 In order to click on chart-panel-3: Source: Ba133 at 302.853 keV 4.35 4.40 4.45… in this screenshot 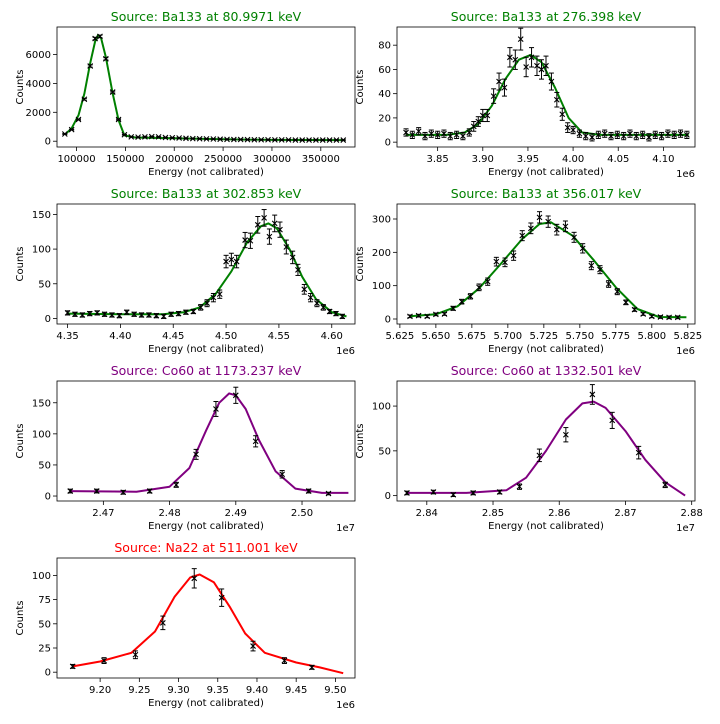, I will do `click(185, 271)`.